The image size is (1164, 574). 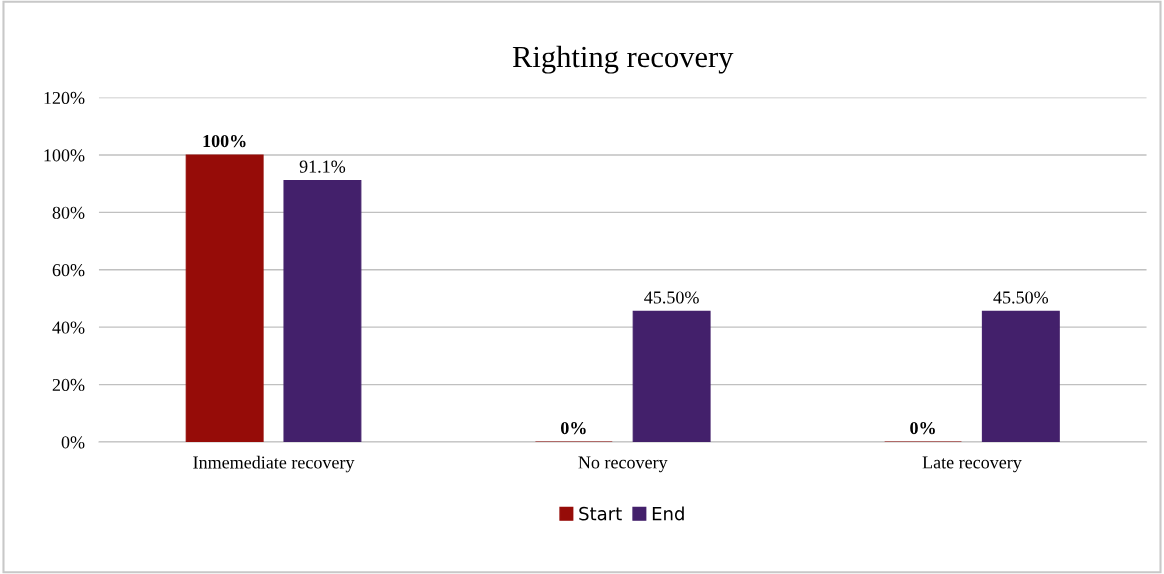 I want to click on y-tick-label: 0%, so click(x=73, y=442).